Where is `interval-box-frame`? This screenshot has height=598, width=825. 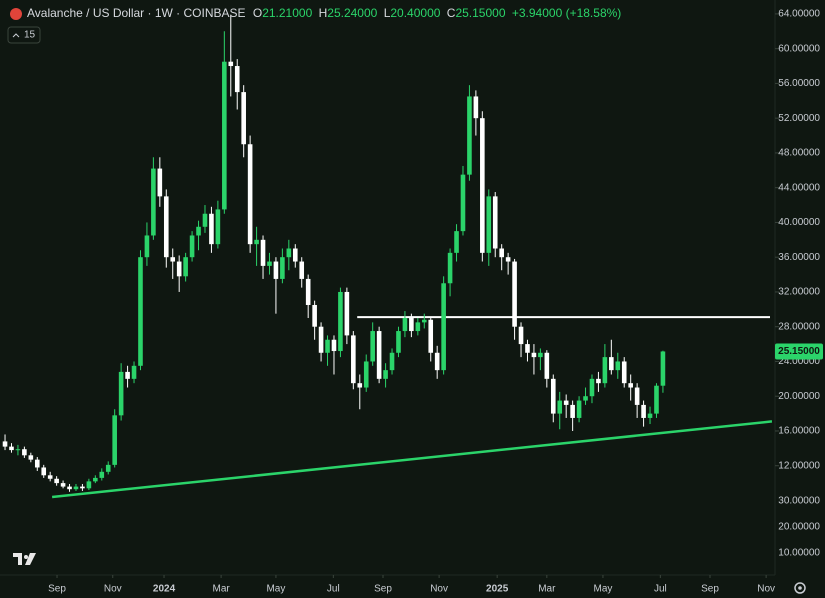
interval-box-frame is located at coordinates (24, 35).